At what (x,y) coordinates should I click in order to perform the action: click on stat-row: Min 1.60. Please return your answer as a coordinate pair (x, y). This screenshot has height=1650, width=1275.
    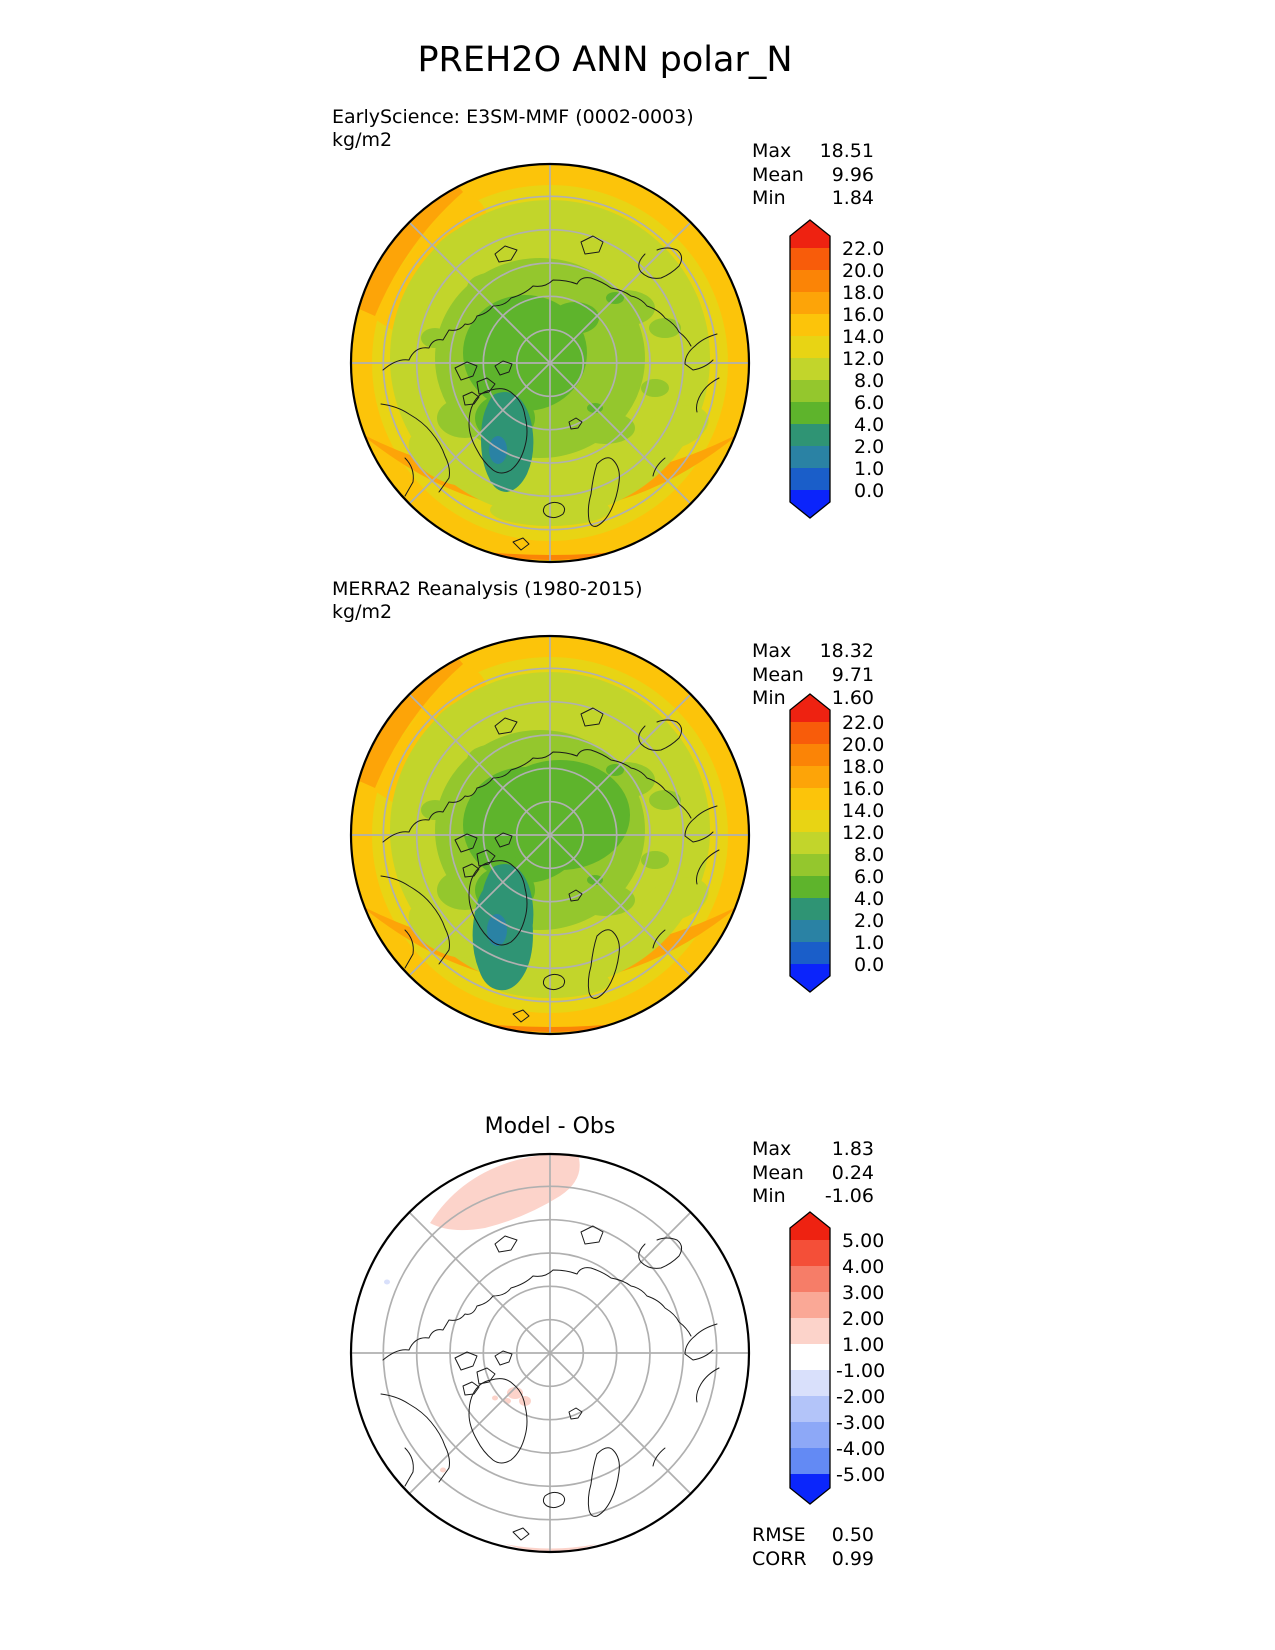
    Looking at the image, I should click on (813, 699).